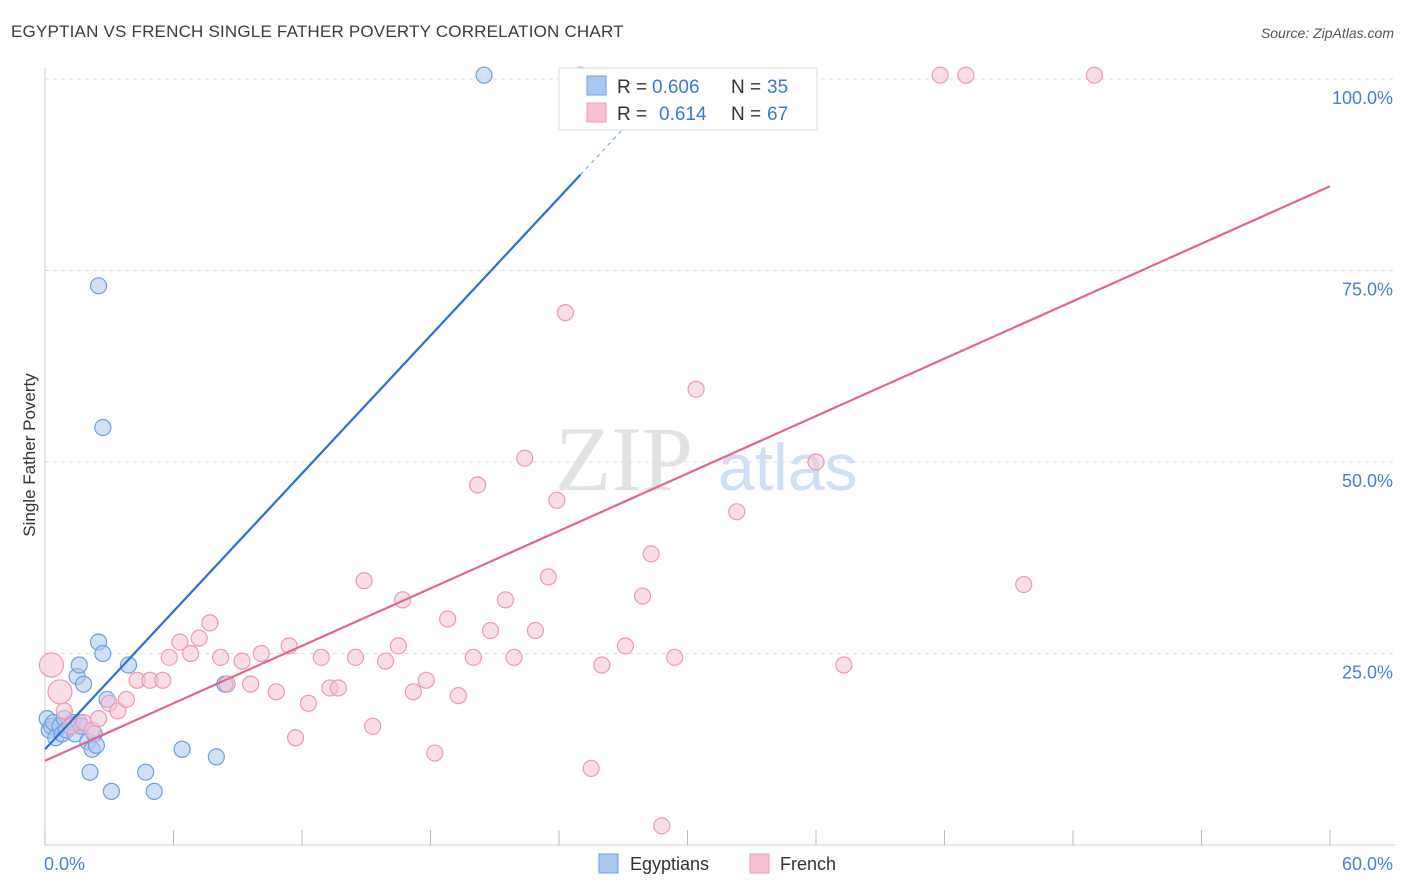  What do you see at coordinates (1362, 385) in the screenshot?
I see `y-tick-labels: 25.0% 50.0% 75.0% 100.0%` at bounding box center [1362, 385].